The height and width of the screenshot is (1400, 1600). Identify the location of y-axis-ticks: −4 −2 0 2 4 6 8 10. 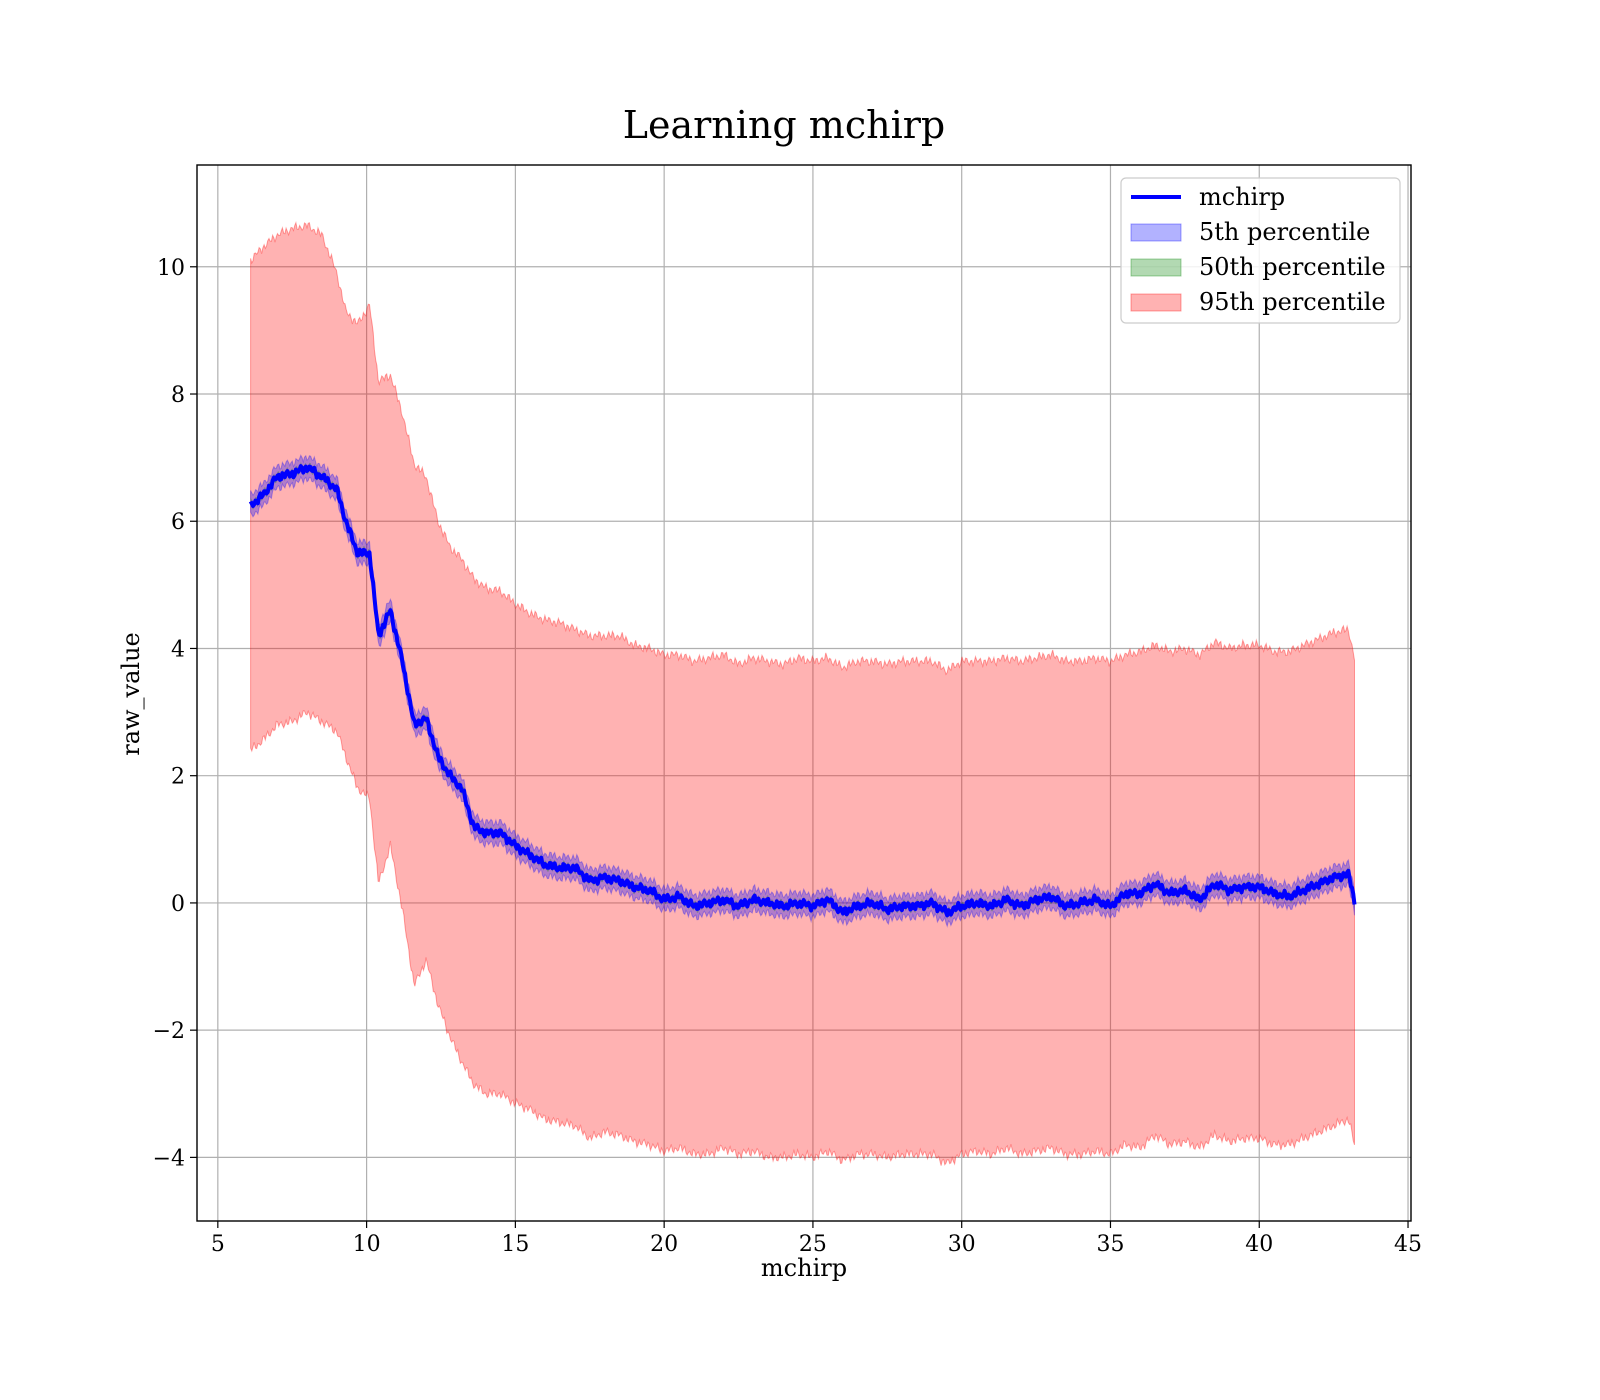
(175, 713).